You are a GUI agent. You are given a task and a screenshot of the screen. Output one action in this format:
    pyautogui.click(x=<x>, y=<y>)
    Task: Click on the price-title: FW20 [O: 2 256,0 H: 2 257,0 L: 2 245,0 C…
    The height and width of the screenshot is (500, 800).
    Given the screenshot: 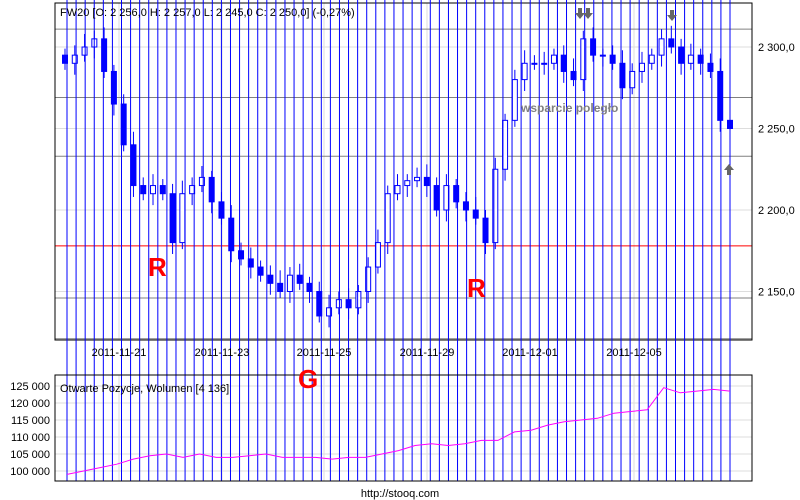 What is the action you would take?
    pyautogui.click(x=207, y=13)
    